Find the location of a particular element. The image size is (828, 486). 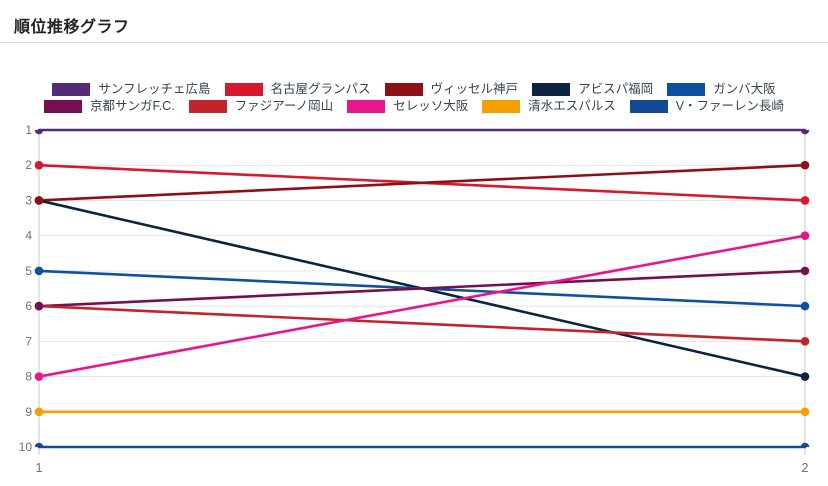

page-title: 順位推移グラフ is located at coordinates (72, 27).